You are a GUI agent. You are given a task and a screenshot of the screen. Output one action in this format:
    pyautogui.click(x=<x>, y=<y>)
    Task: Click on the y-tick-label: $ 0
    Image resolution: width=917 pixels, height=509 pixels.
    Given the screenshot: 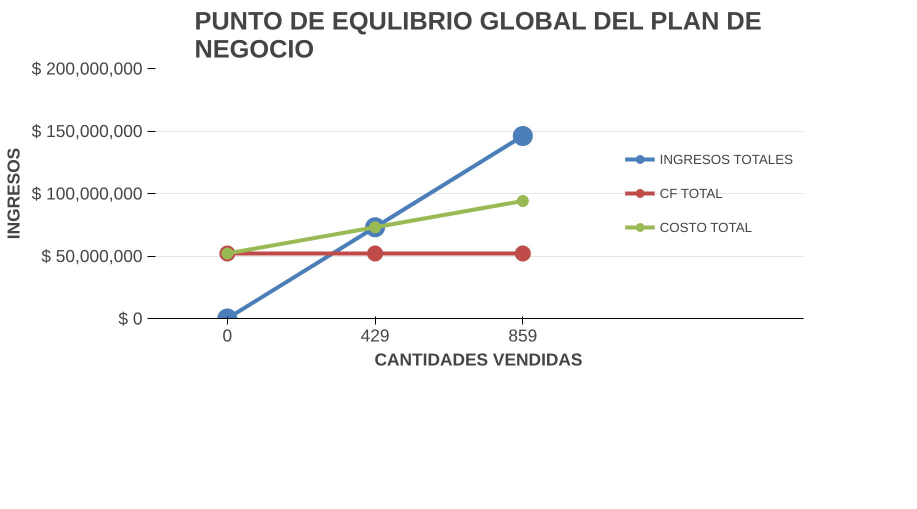 What is the action you would take?
    pyautogui.click(x=130, y=318)
    